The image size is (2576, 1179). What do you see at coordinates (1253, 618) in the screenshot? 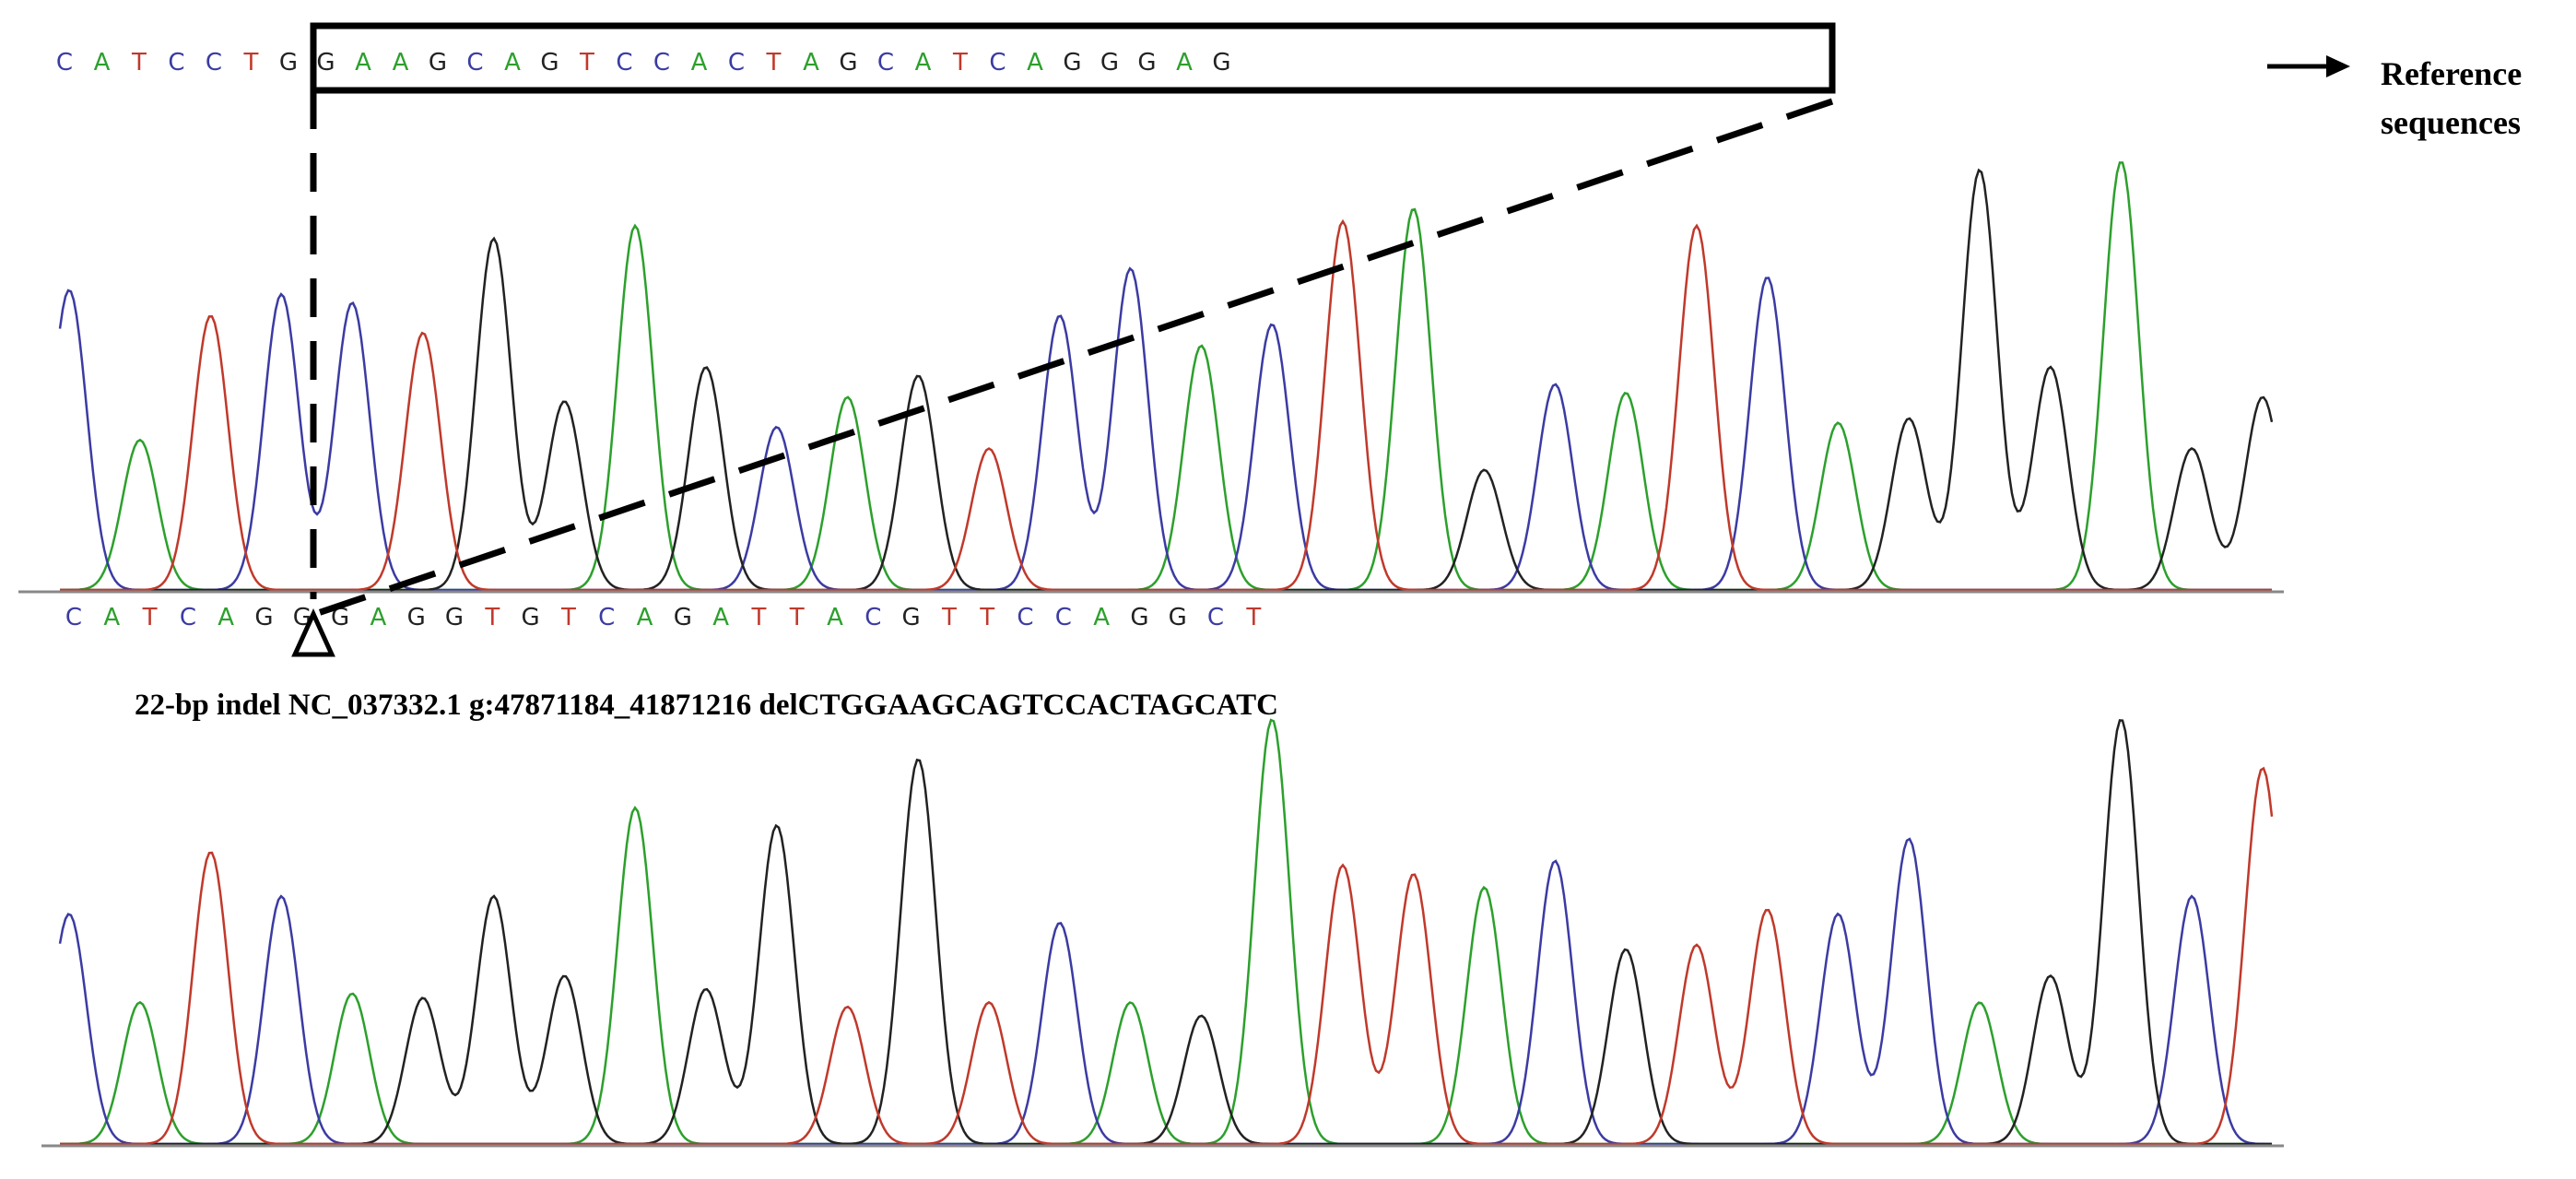
I see `sample-base-32: T` at bounding box center [1253, 618].